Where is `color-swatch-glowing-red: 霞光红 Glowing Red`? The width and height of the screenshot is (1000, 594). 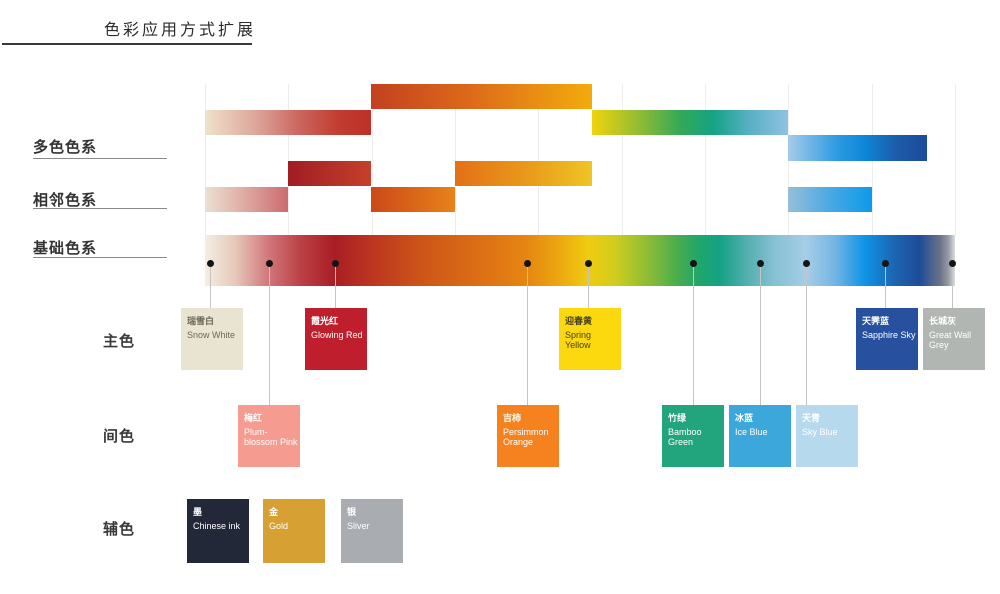
color-swatch-glowing-red: 霞光红 Glowing Red is located at coordinates (336, 339).